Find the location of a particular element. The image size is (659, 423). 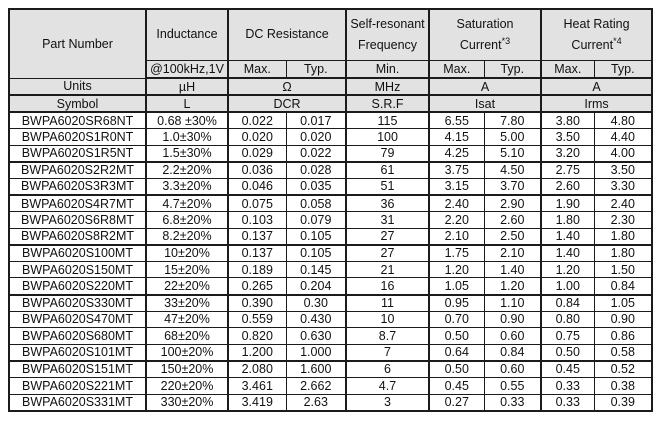

cell-isat-typ: 0.55 is located at coordinates (512, 386).